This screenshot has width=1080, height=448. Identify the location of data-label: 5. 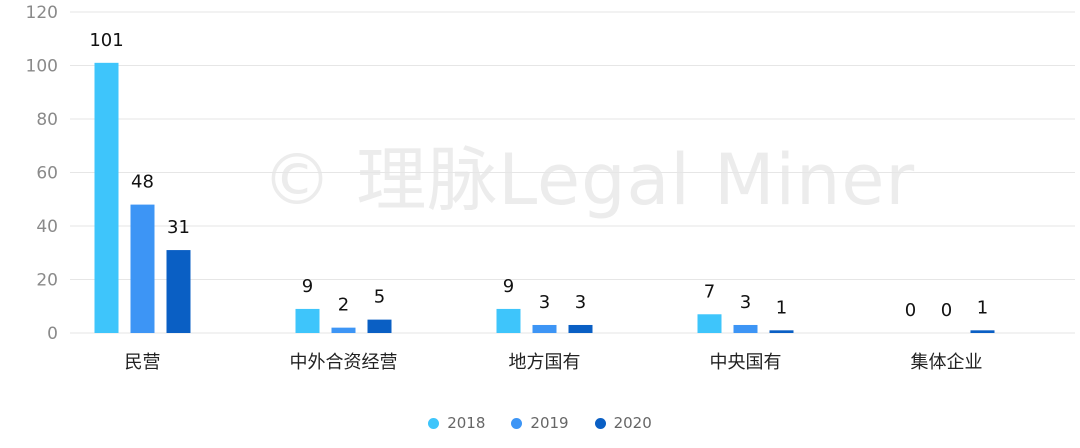
(379, 297).